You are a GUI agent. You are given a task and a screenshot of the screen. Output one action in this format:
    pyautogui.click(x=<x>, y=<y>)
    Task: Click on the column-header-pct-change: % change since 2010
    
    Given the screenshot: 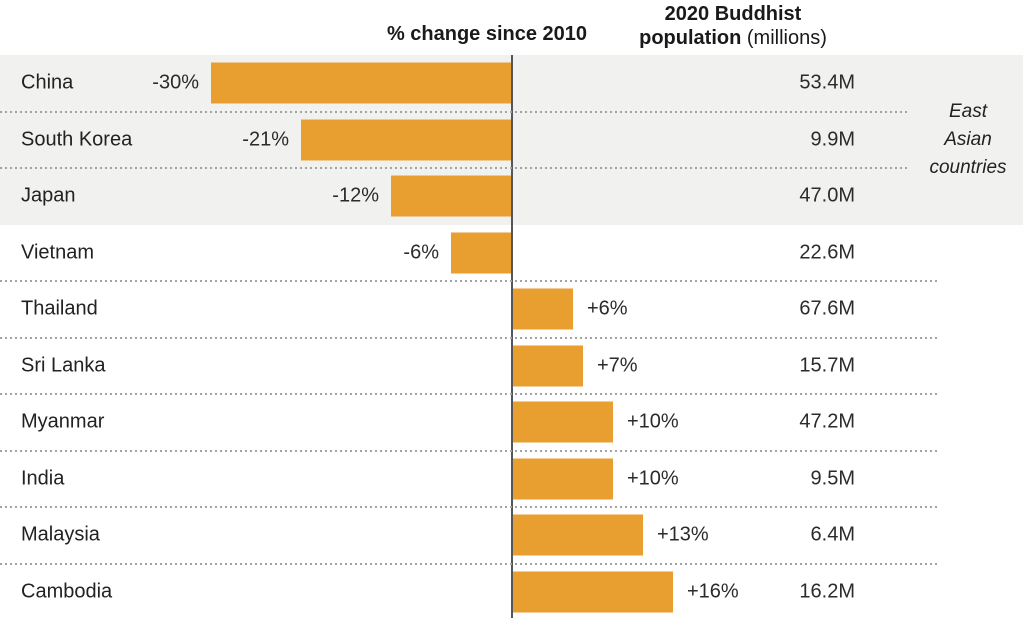 What is the action you would take?
    pyautogui.click(x=487, y=34)
    